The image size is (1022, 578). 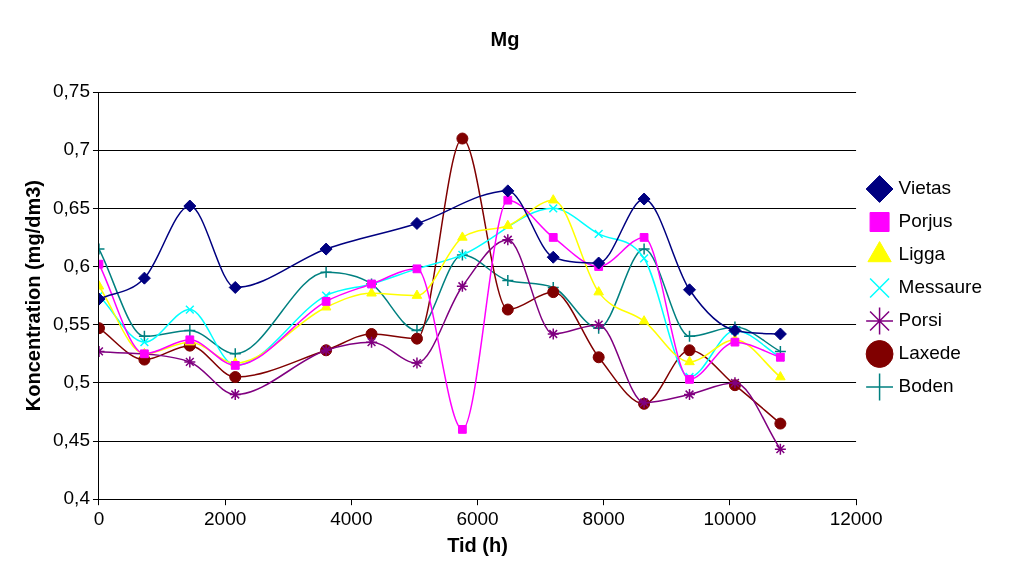 I want to click on x-tick-label: 12000, so click(x=856, y=518).